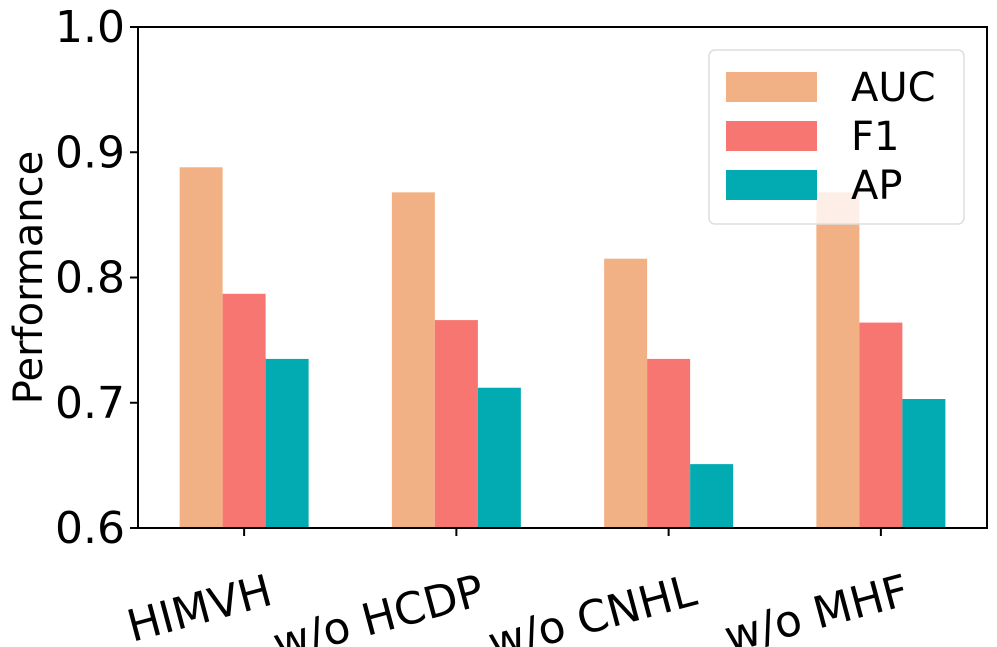 The image size is (997, 647). What do you see at coordinates (29, 277) in the screenshot?
I see `y-axis-label: Performance` at bounding box center [29, 277].